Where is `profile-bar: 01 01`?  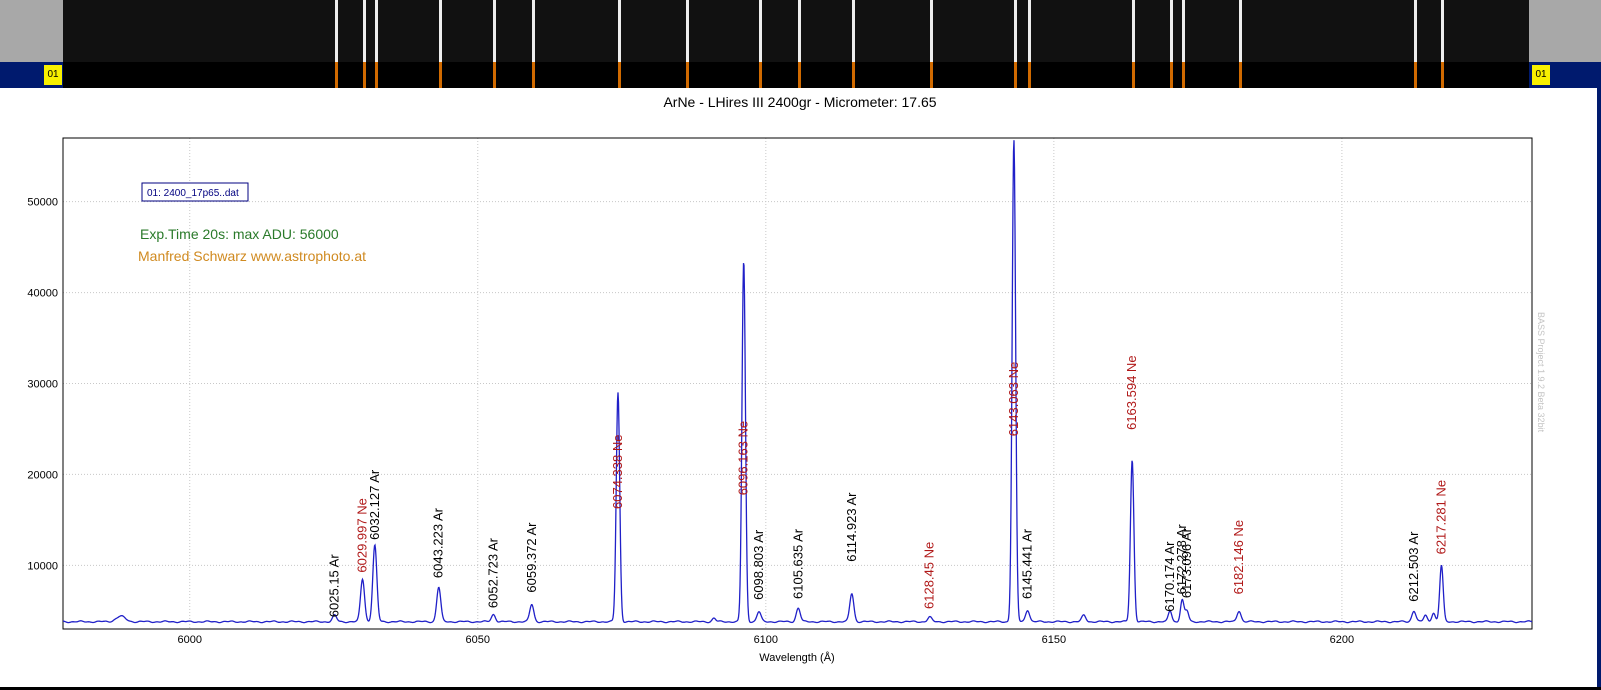 profile-bar: 01 01 is located at coordinates (800, 75).